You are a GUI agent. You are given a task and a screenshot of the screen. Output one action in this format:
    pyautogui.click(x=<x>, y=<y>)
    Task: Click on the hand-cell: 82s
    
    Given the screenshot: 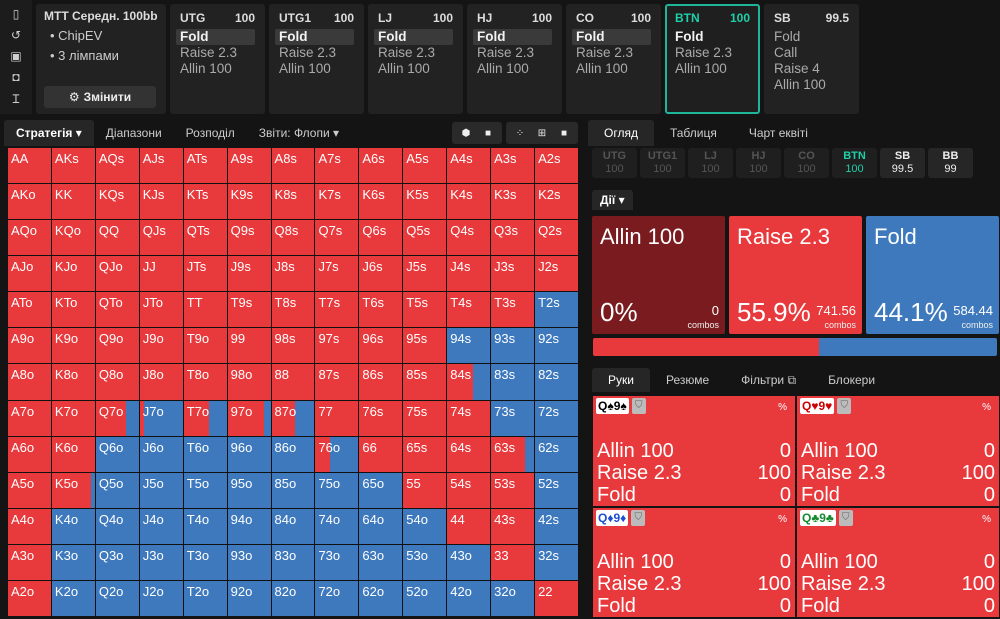 What is the action you would take?
    pyautogui.click(x=556, y=382)
    